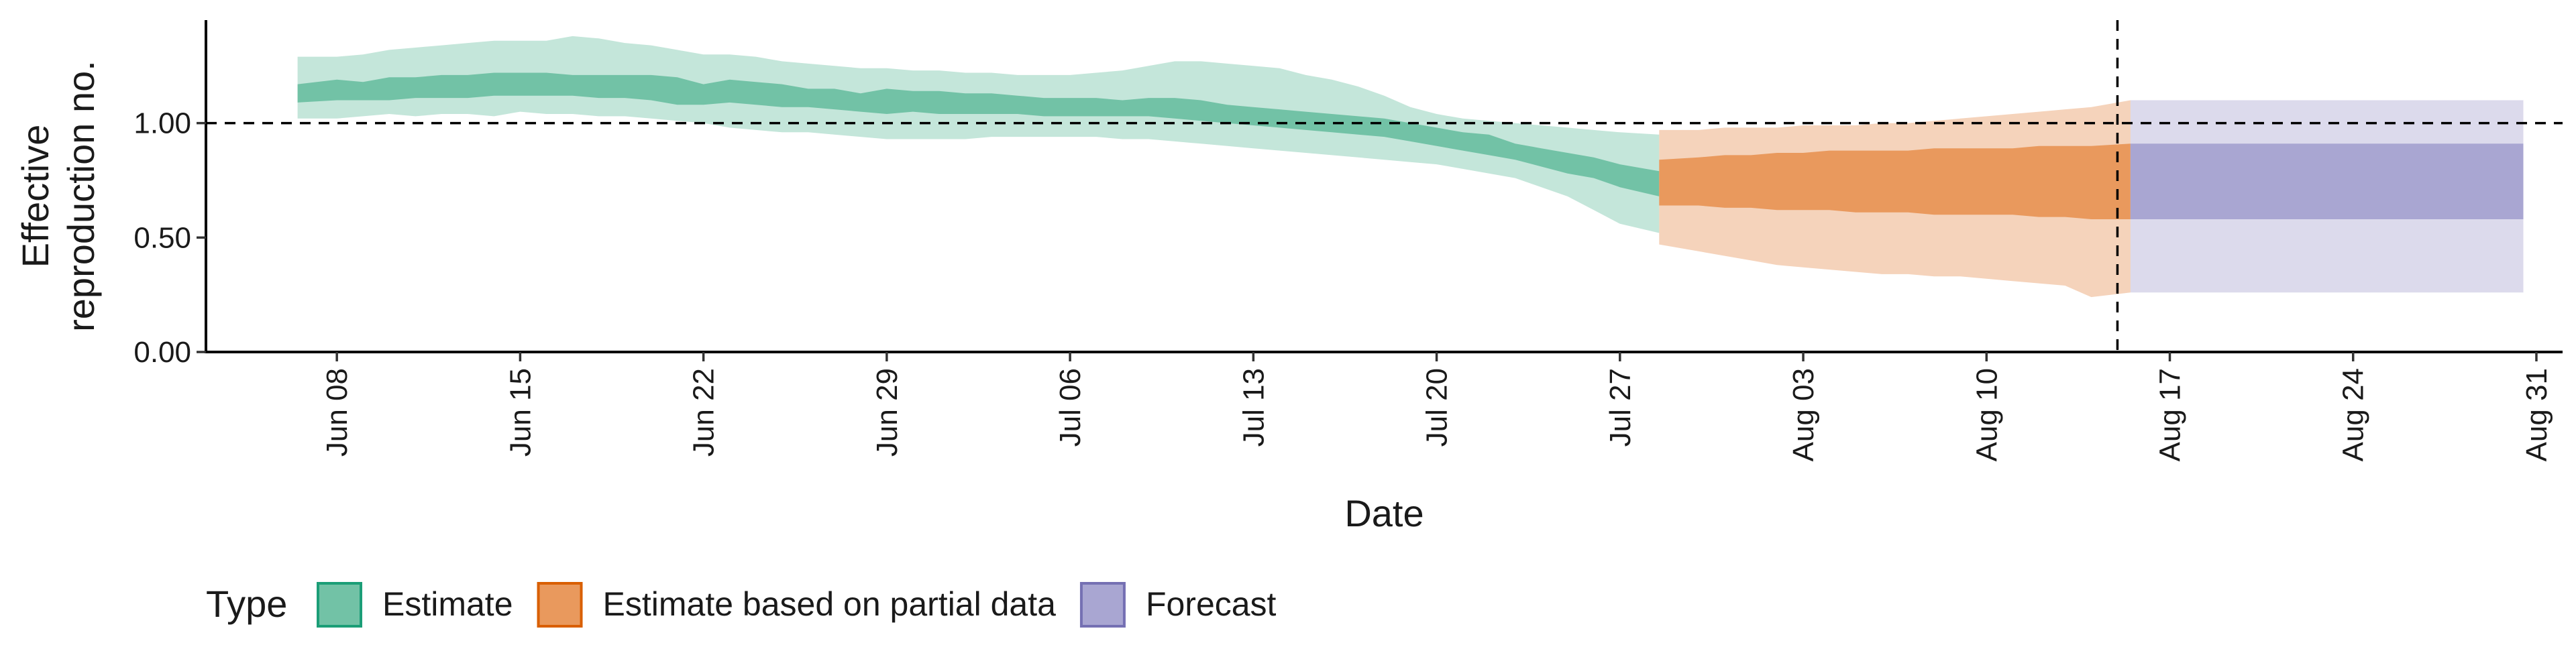  I want to click on band-50-forecast, so click(2327, 181).